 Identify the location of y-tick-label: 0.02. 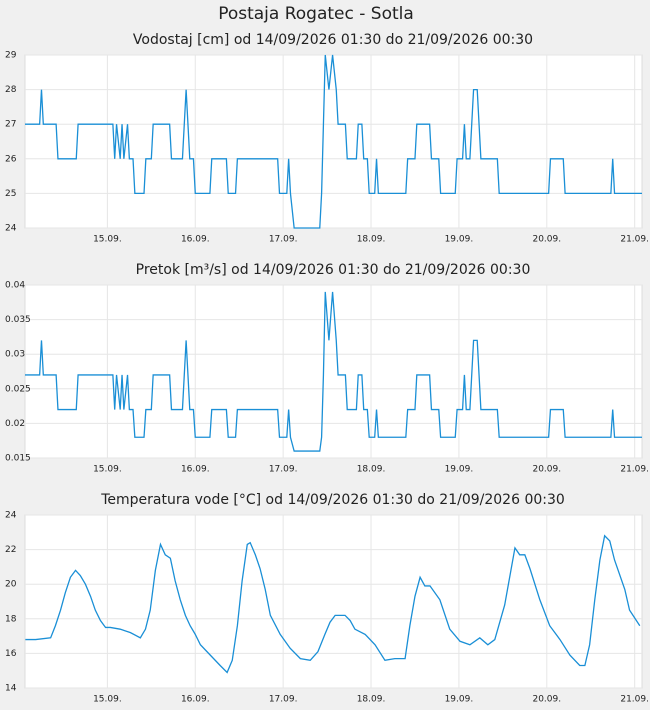
(15, 424).